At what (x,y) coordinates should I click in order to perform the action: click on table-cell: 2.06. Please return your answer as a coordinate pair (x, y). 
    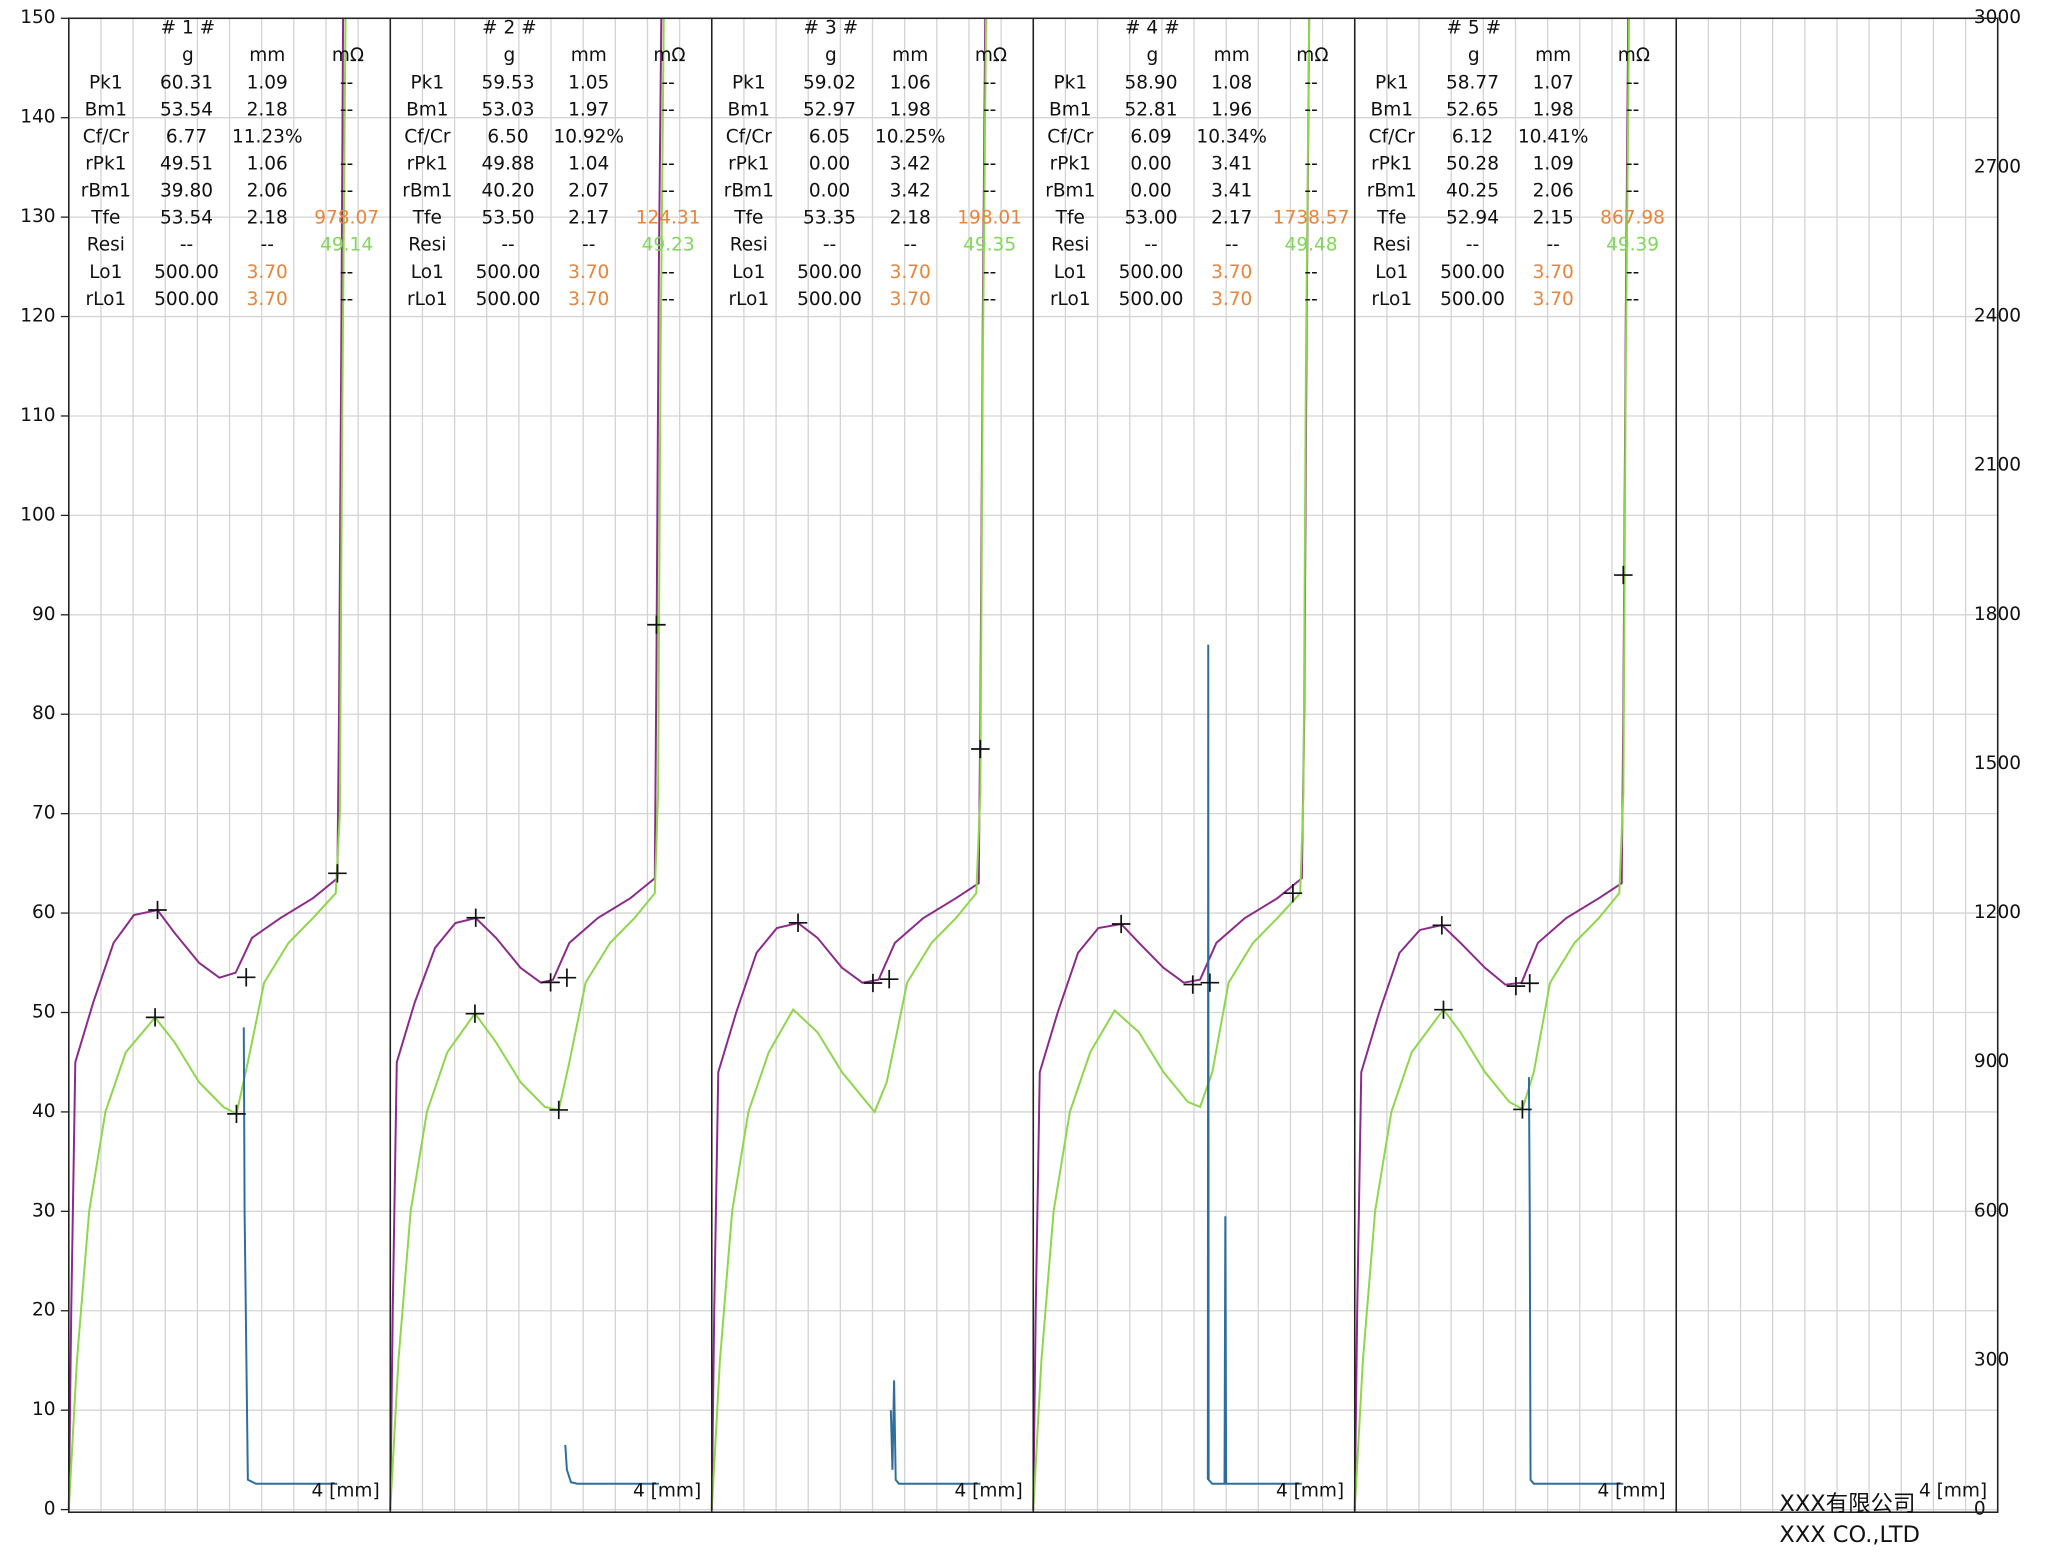
    Looking at the image, I should click on (267, 191).